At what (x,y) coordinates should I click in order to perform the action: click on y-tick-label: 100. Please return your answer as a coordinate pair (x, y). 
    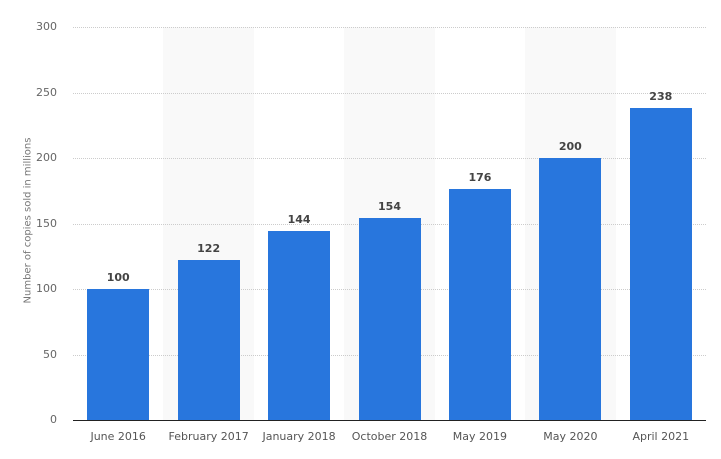
    Looking at the image, I should click on (46, 288).